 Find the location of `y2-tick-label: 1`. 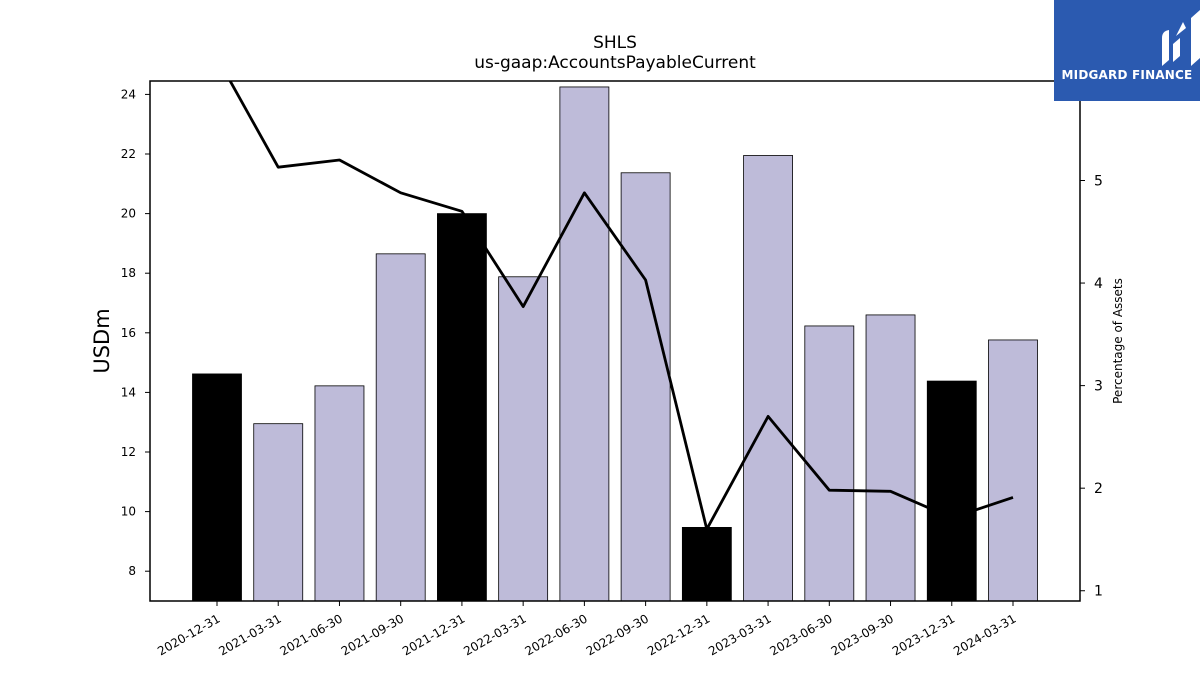

y2-tick-label: 1 is located at coordinates (1098, 592).